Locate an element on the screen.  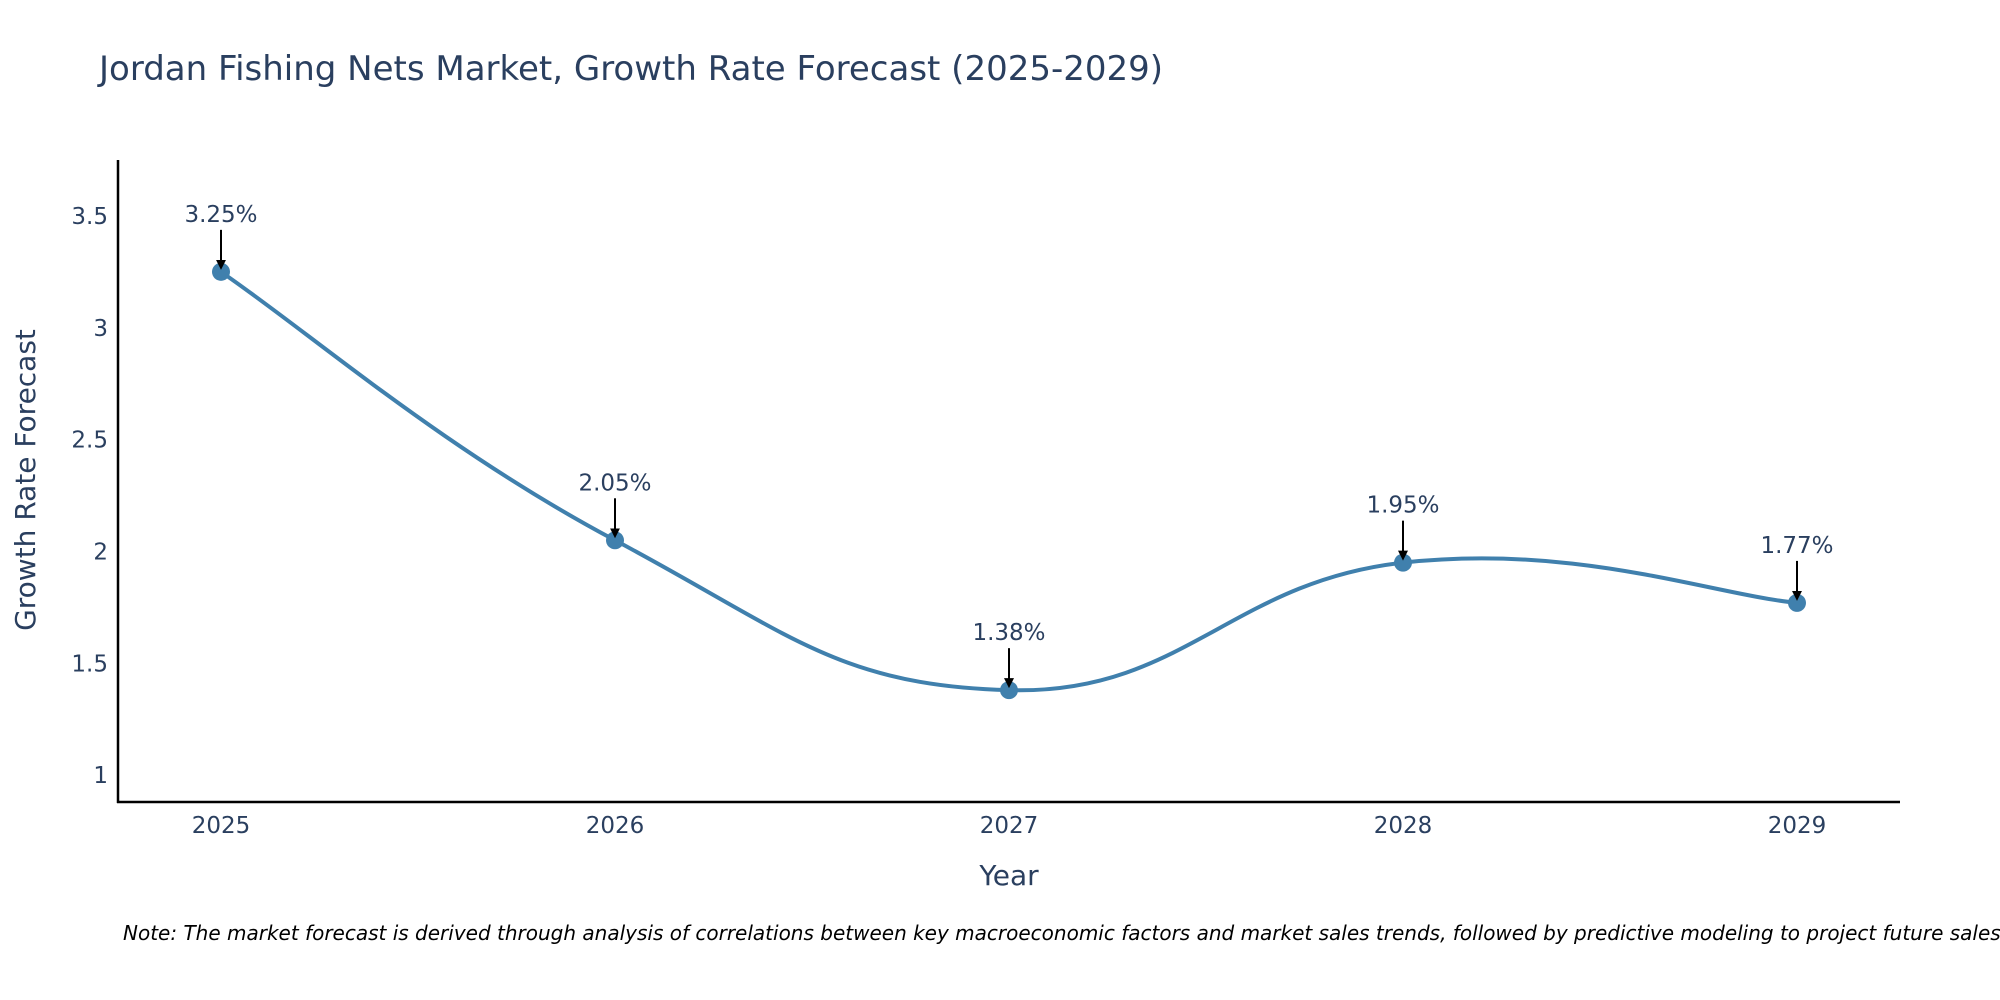
x-tick-labels: 2025 2026 2027 2028 2029 is located at coordinates (1009, 826).